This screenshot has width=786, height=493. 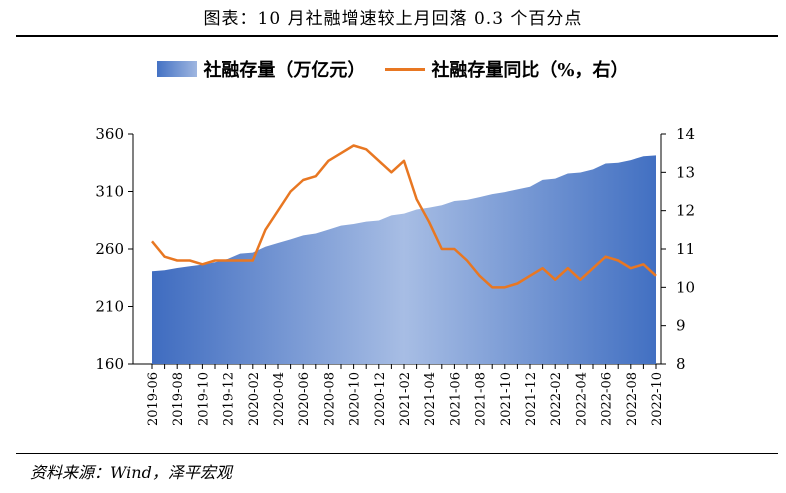 What do you see at coordinates (657, 399) in the screenshot?
I see `x-tick-label: 2022-10` at bounding box center [657, 399].